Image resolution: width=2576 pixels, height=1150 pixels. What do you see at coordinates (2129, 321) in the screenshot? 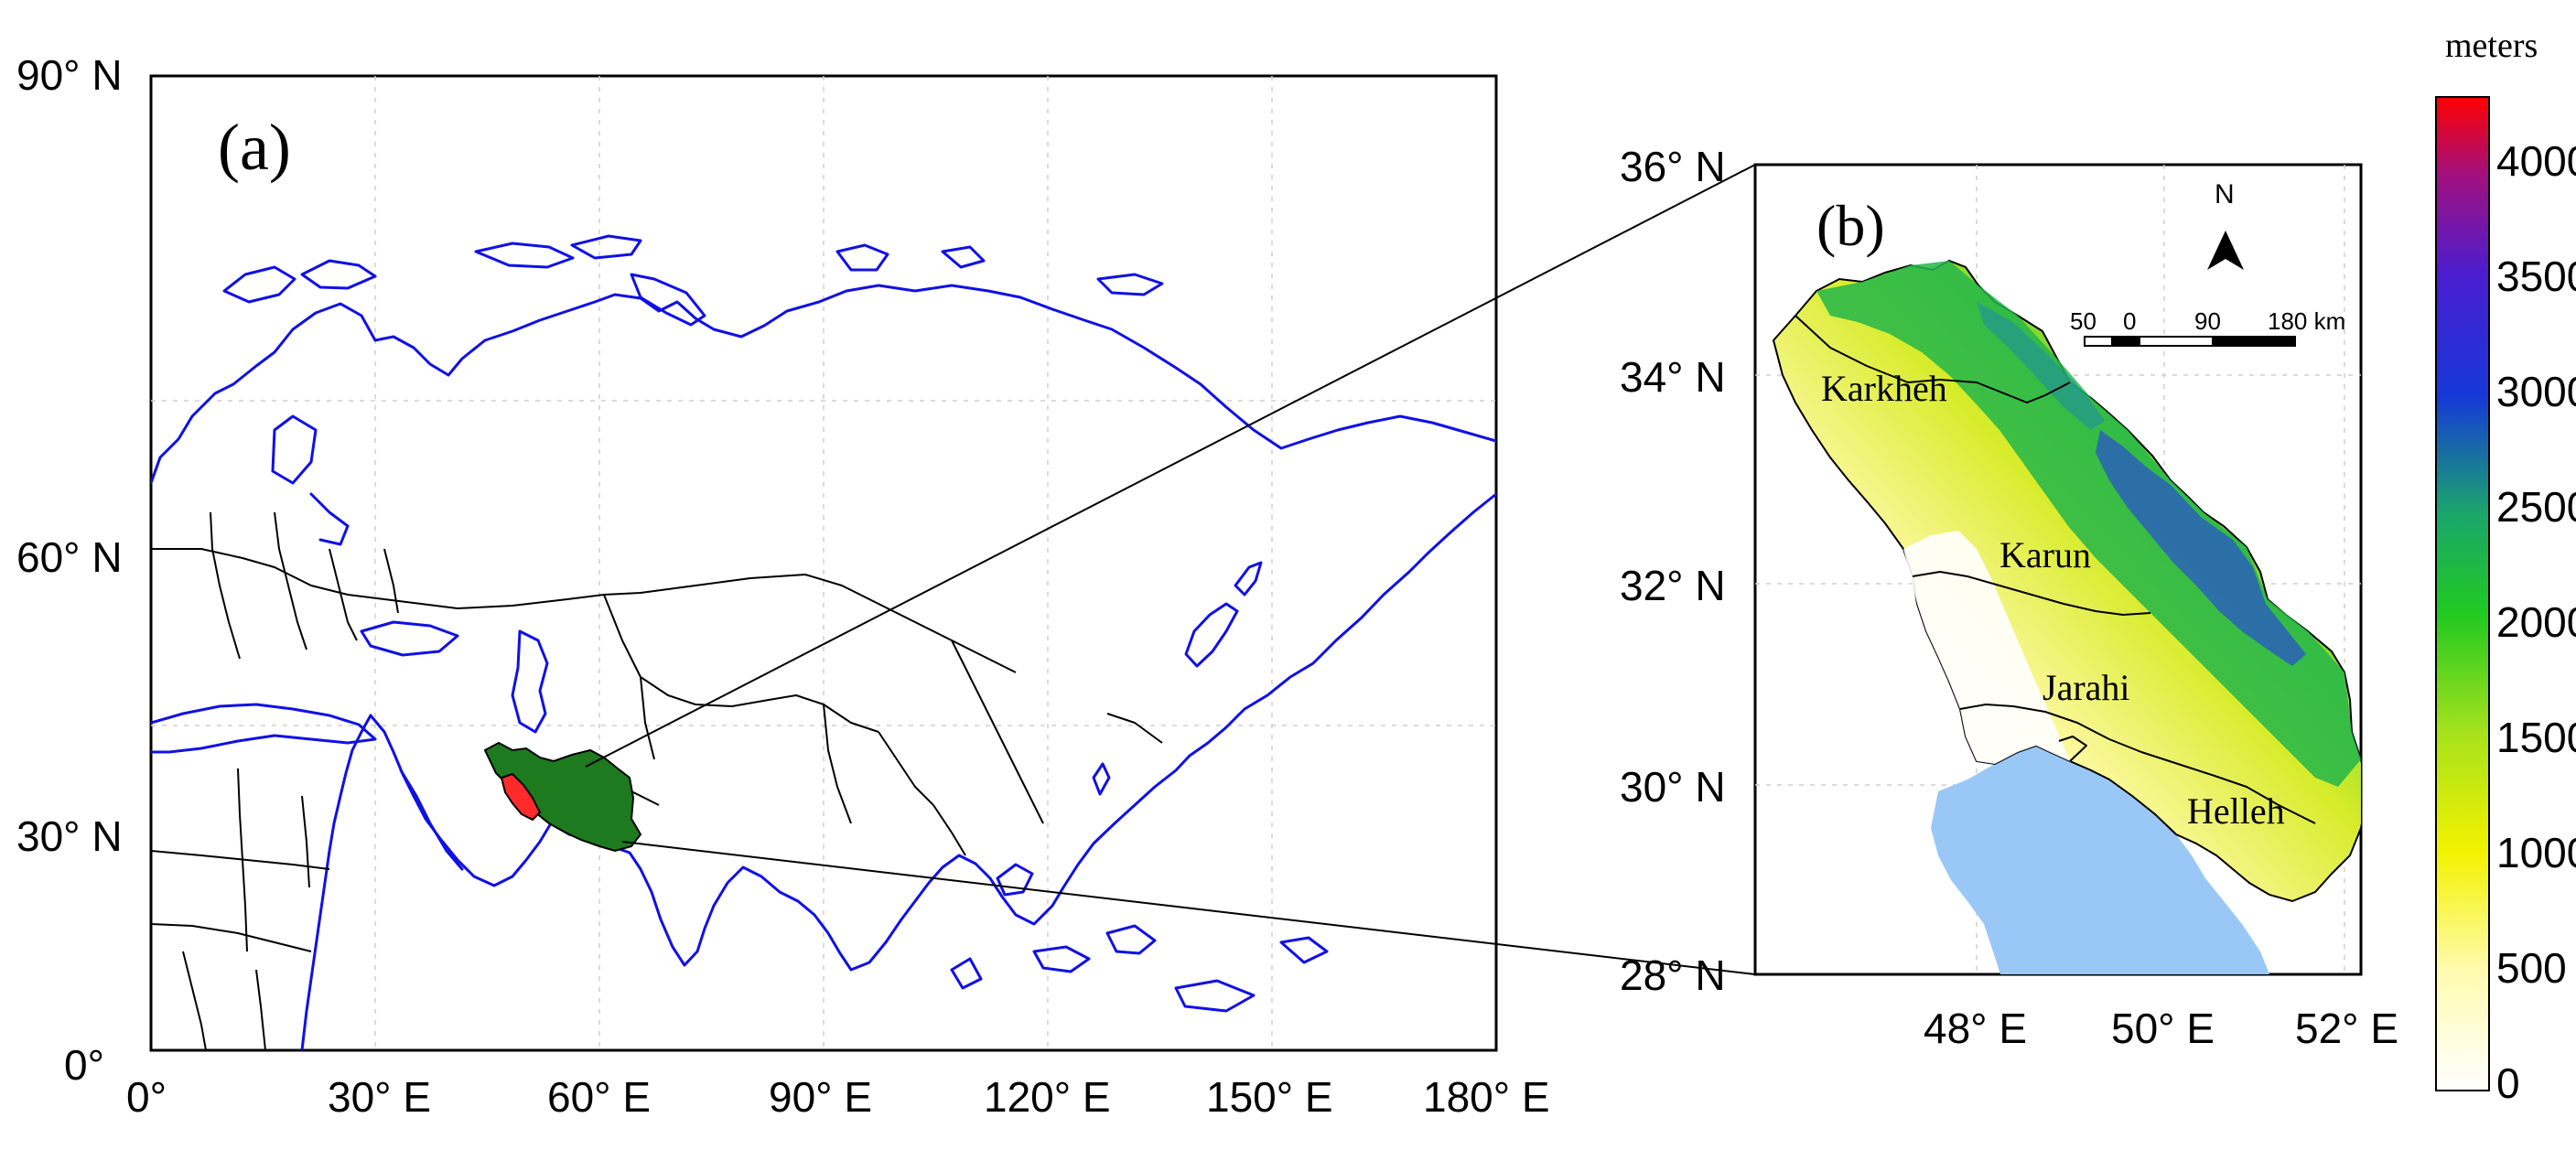
I see `scale-label-0: 0` at bounding box center [2129, 321].